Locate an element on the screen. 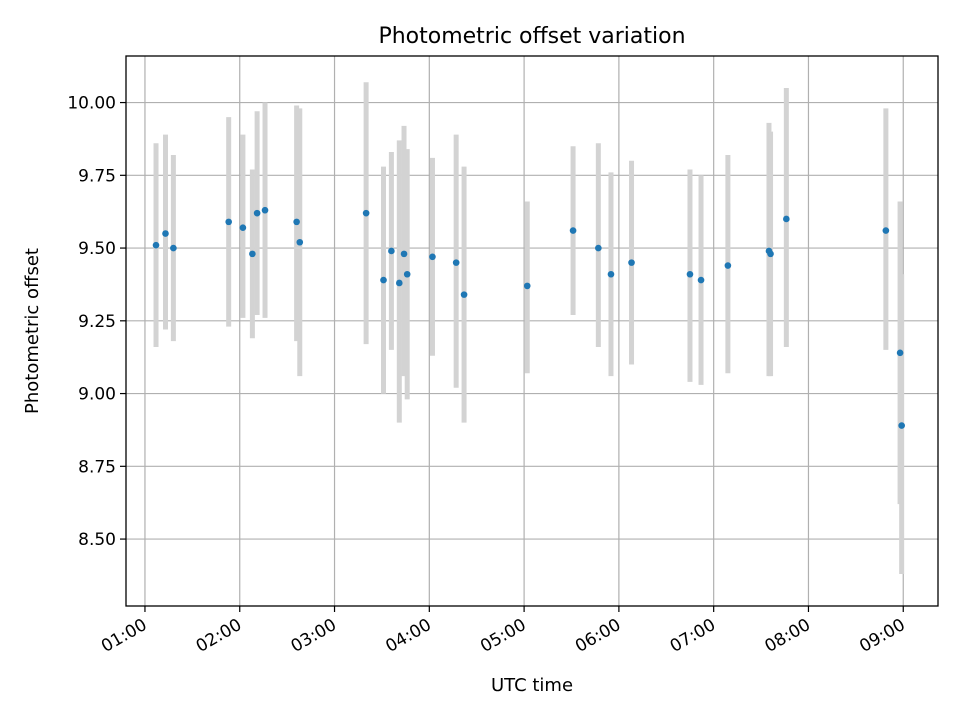 This screenshot has height=720, width=960. y-tick-label: 9.50 is located at coordinates (97, 249).